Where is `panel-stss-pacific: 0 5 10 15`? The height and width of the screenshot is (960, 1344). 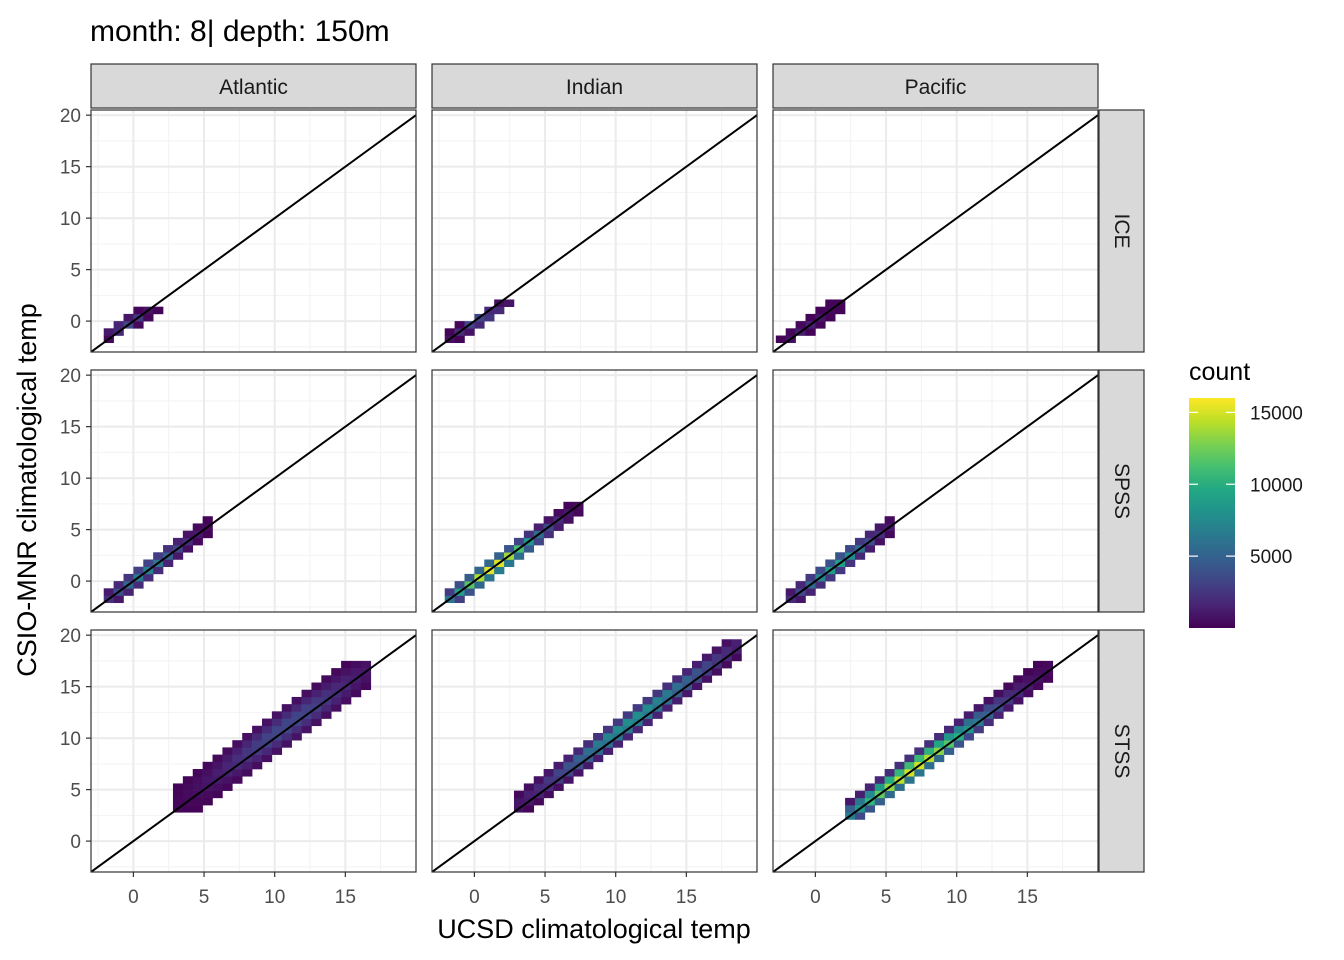 panel-stss-pacific: 0 5 10 15 is located at coordinates (935, 768).